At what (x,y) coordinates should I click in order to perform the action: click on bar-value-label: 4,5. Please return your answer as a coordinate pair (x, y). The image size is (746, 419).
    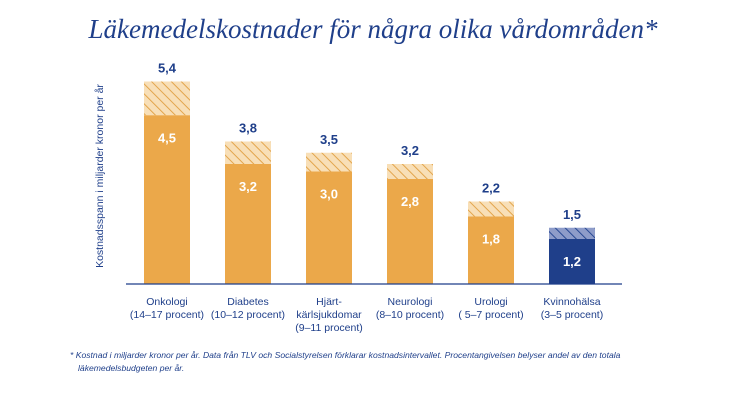
    Looking at the image, I should click on (167, 137).